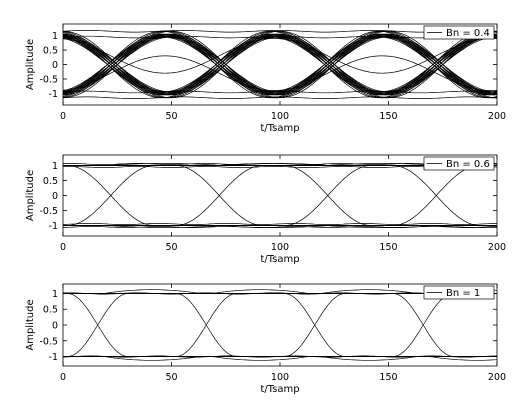  Describe the element at coordinates (463, 293) in the screenshot. I see `legend-label: Bn = 1` at that location.